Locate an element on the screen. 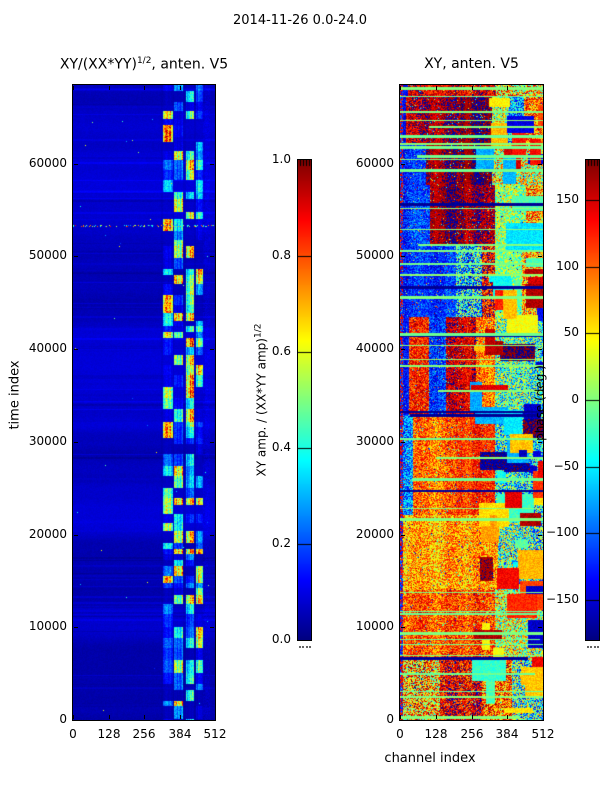 The image size is (600, 800). tick-label: −150 is located at coordinates (562, 599).